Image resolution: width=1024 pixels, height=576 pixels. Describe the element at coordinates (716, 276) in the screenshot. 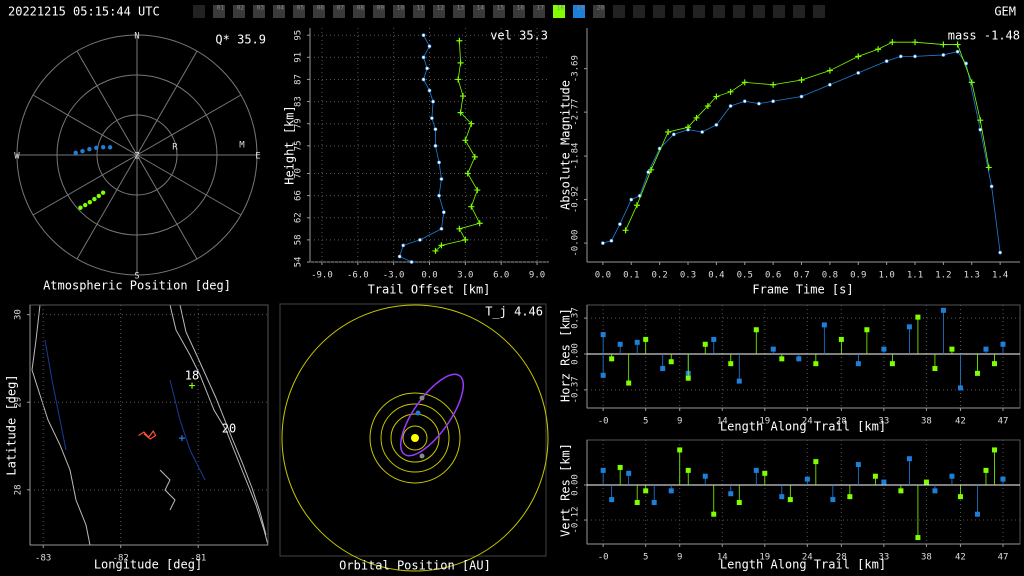

I see `x-tick-label: 0.4` at that location.